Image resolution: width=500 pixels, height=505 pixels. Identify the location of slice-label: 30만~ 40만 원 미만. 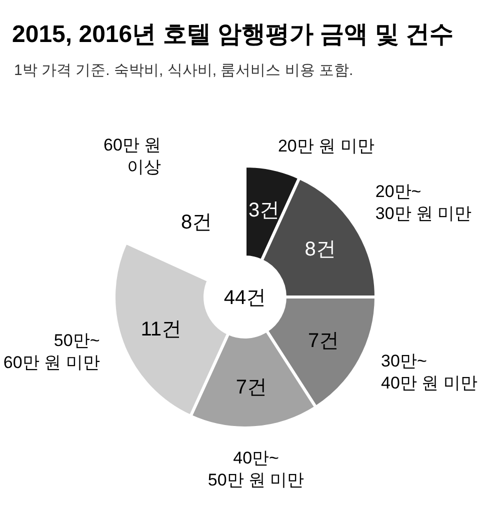
(429, 371).